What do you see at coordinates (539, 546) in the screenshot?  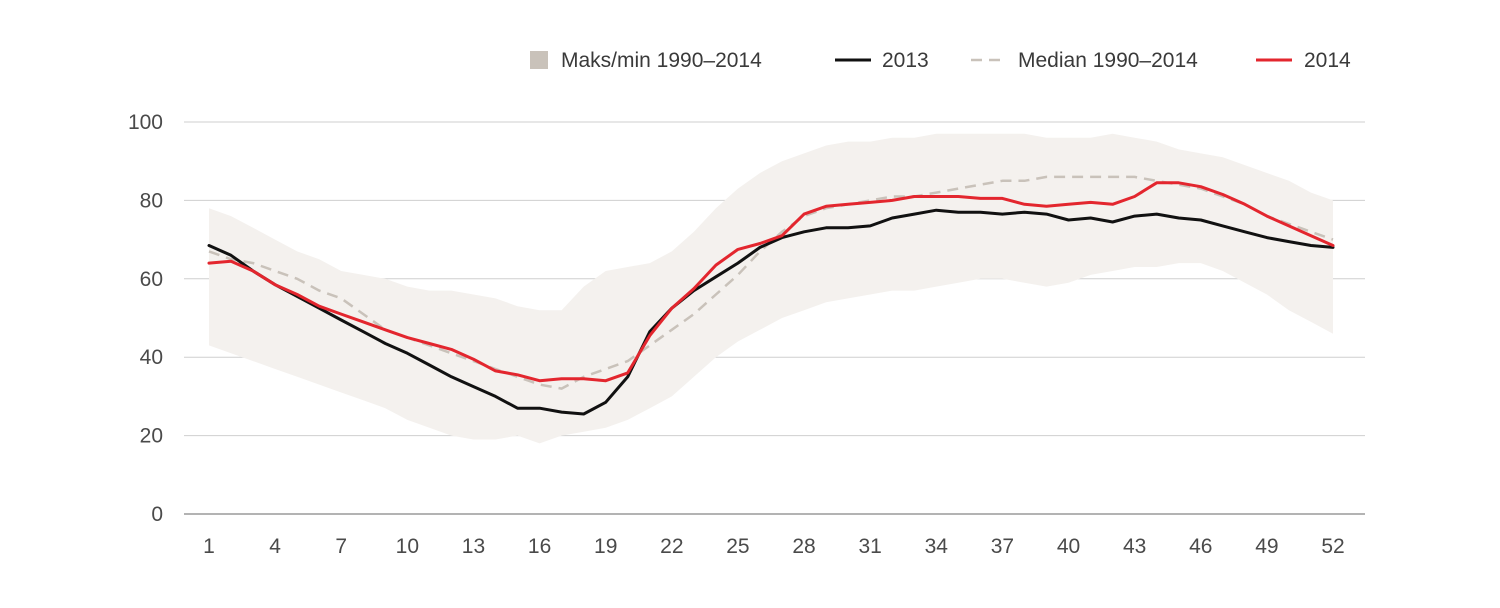 I see `x-tick-label: 16` at bounding box center [539, 546].